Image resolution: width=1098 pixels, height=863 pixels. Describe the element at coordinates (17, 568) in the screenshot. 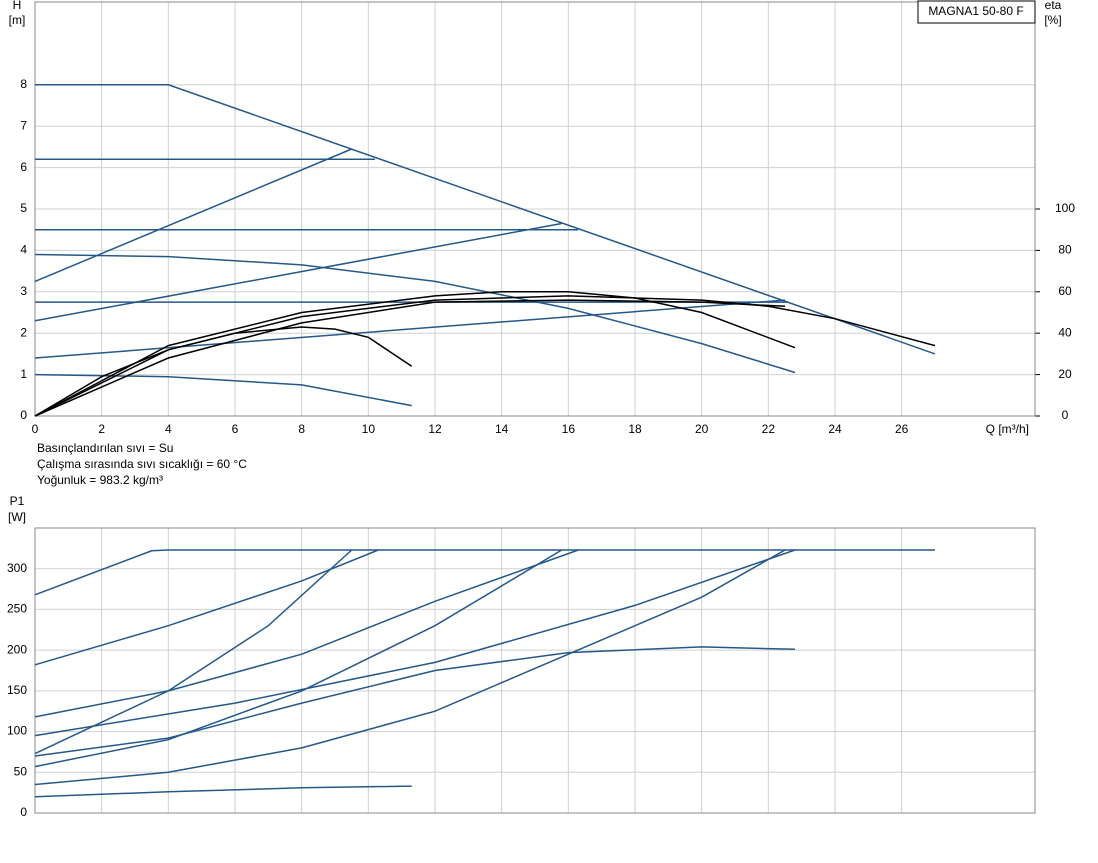

I see `y-tick-label: 300` at that location.